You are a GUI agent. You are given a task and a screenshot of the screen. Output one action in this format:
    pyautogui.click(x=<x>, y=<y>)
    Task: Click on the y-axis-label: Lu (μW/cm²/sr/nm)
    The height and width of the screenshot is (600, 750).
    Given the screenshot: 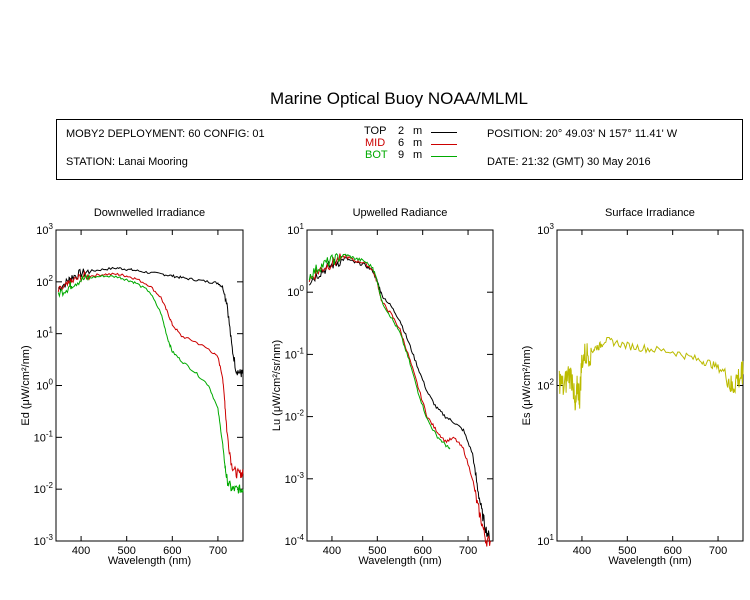 What is the action you would take?
    pyautogui.click(x=277, y=385)
    